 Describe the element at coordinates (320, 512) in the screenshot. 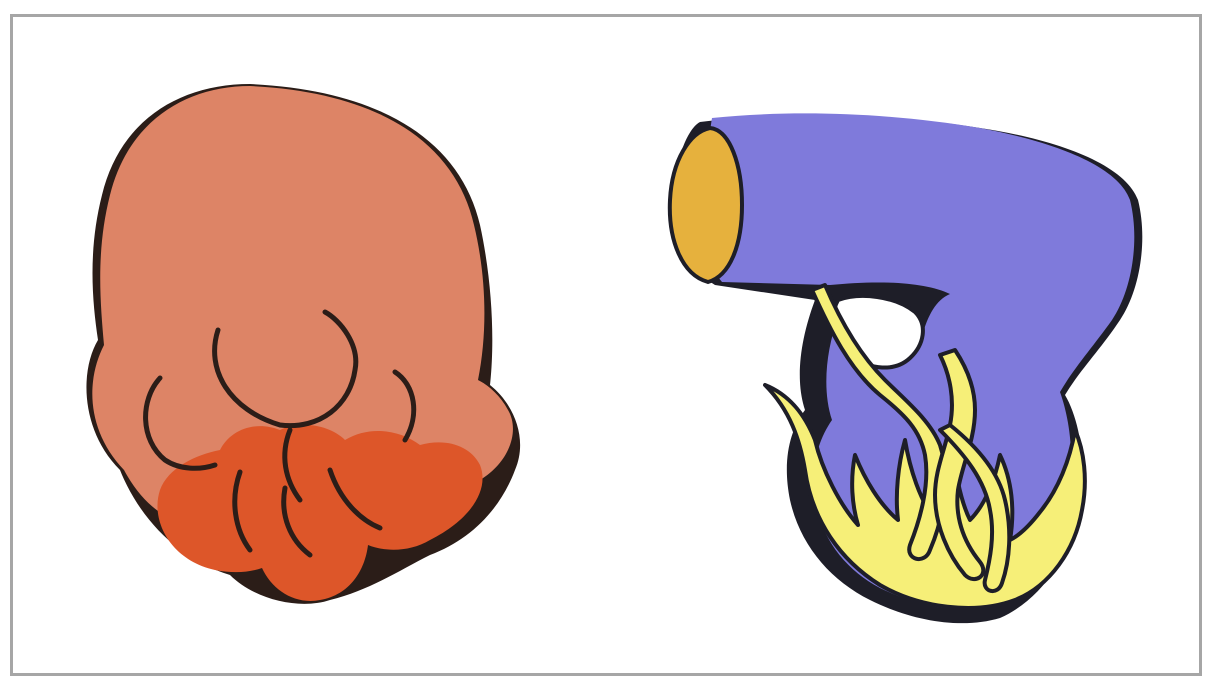

I see `left-lower-lobes` at that location.